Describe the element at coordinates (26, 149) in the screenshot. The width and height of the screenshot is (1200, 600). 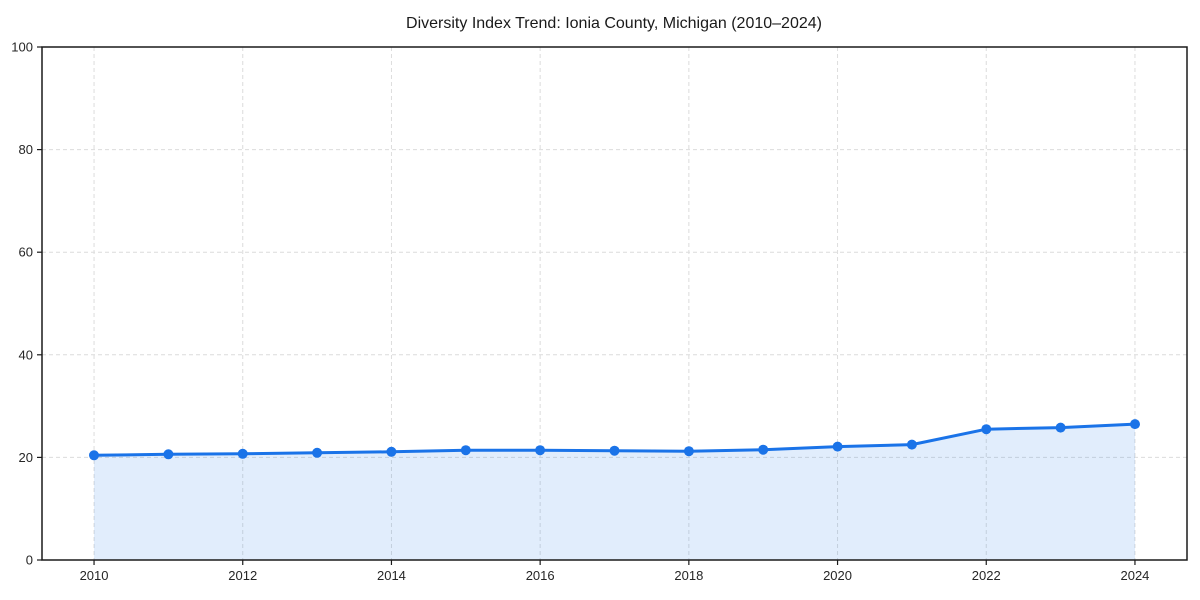
I see `y-tick-label: 80` at that location.